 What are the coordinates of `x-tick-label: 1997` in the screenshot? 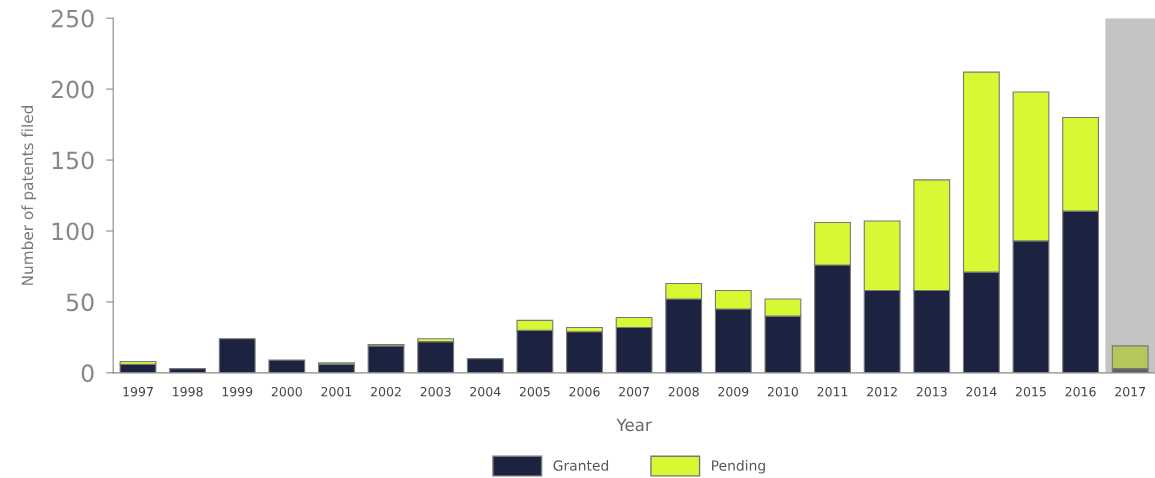 It's located at (138, 391).